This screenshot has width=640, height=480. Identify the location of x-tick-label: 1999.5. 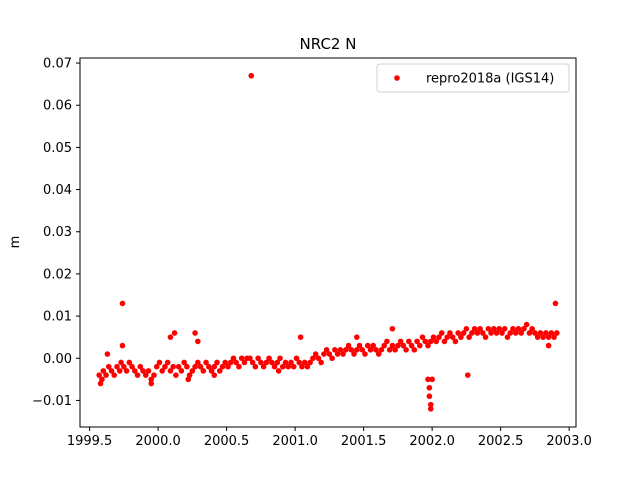
(90, 441).